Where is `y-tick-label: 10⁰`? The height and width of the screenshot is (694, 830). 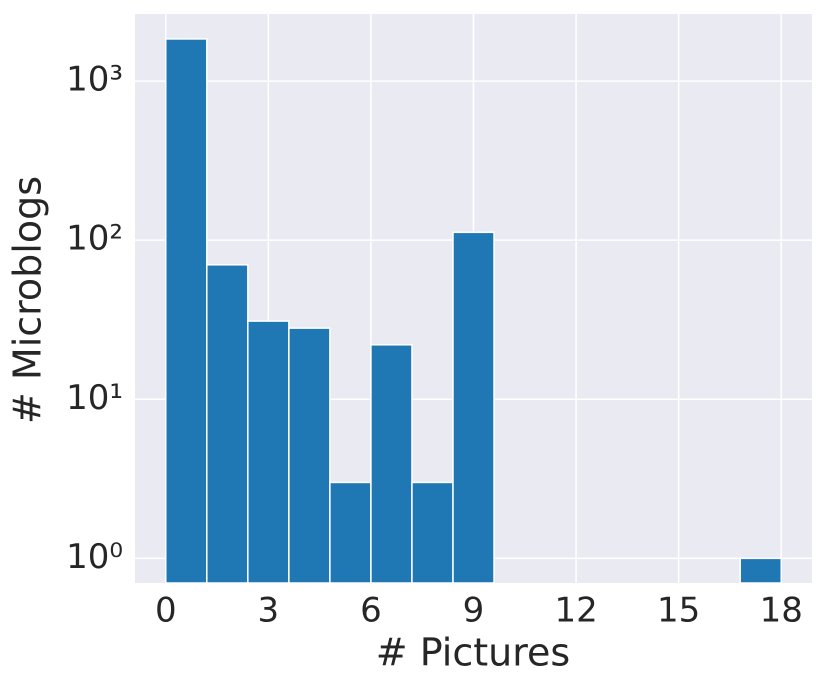
y-tick-label: 10⁰ is located at coordinates (94, 557).